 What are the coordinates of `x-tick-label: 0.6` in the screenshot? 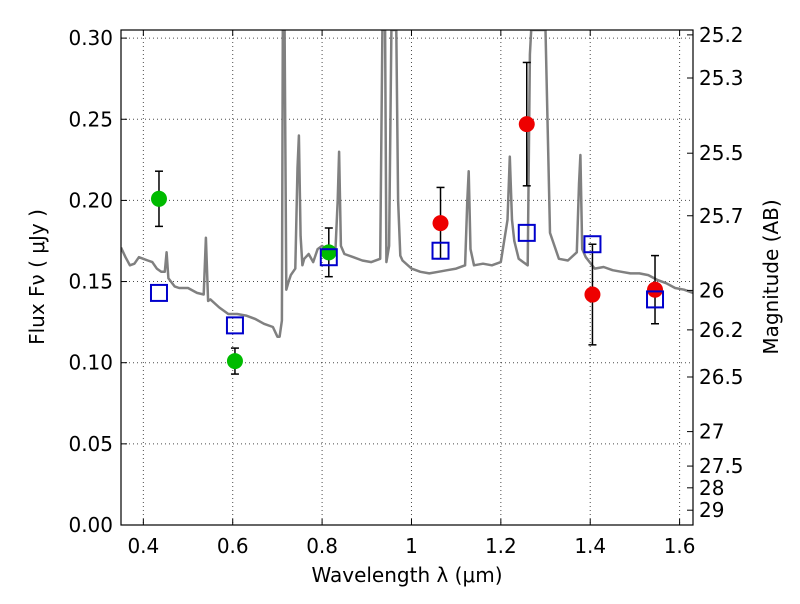 It's located at (233, 546).